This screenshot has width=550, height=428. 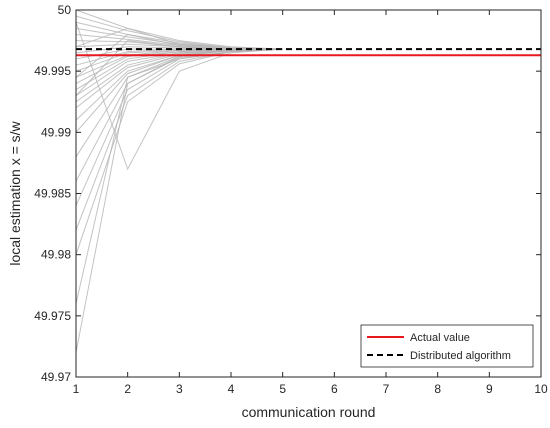 What do you see at coordinates (52, 71) in the screenshot?
I see `y-tick-label: 49.995` at bounding box center [52, 71].